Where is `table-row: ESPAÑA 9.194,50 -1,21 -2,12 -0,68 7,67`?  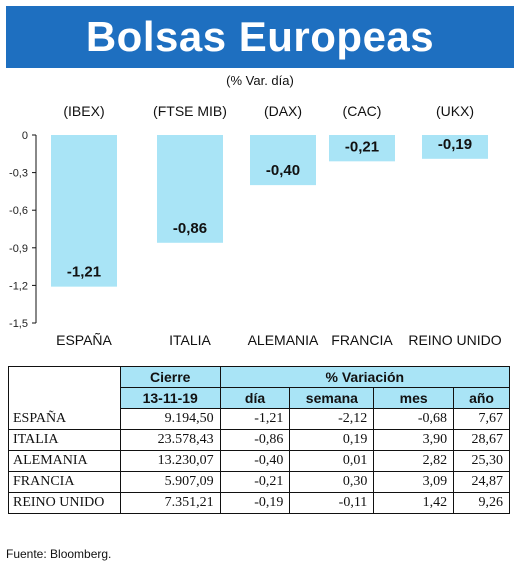 table-row: ESPAÑA 9.194,50 -1,21 -2,12 -0,68 7,67 is located at coordinates (259, 419).